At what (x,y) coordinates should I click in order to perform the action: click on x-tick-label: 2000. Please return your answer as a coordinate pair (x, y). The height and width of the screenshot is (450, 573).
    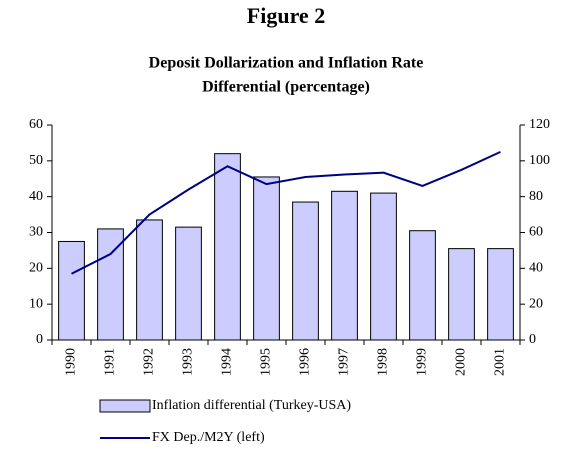
    Looking at the image, I should click on (461, 362).